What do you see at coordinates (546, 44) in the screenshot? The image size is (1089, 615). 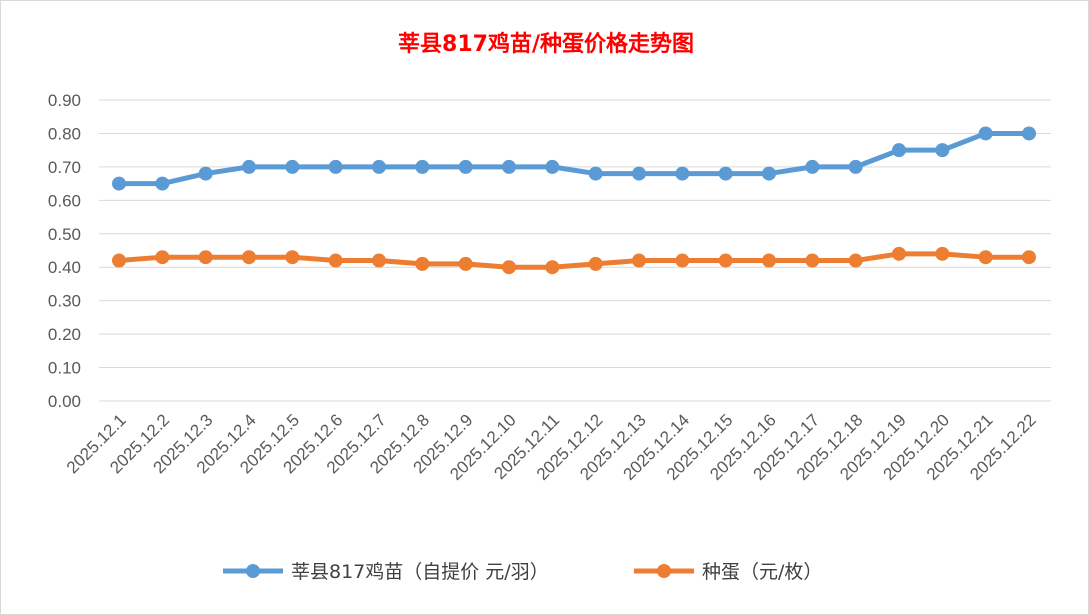 I see `chart-title: 莘县817鸡苗/种蛋价格走势图` at bounding box center [546, 44].